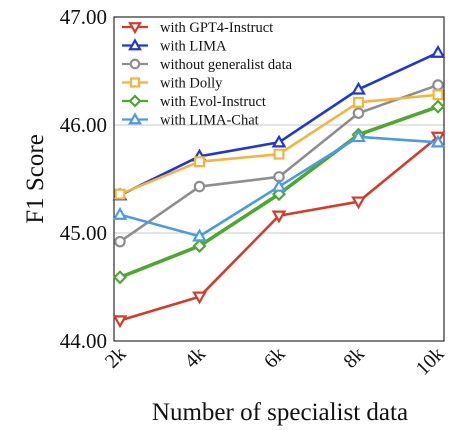  Describe the element at coordinates (83, 233) in the screenshot. I see `y-tick-label: 45.00` at that location.